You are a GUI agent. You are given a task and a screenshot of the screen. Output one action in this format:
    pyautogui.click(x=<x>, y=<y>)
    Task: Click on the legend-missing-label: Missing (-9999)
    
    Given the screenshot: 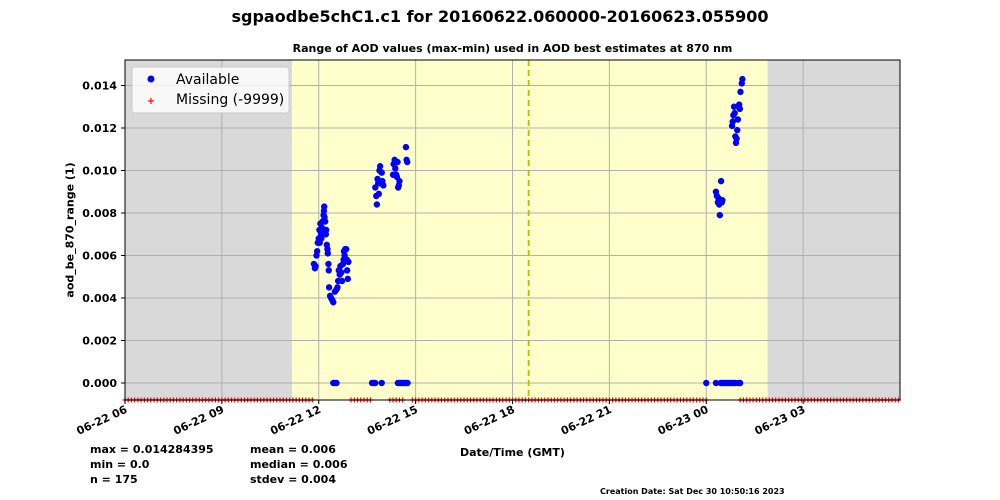 What is the action you would take?
    pyautogui.click(x=230, y=100)
    